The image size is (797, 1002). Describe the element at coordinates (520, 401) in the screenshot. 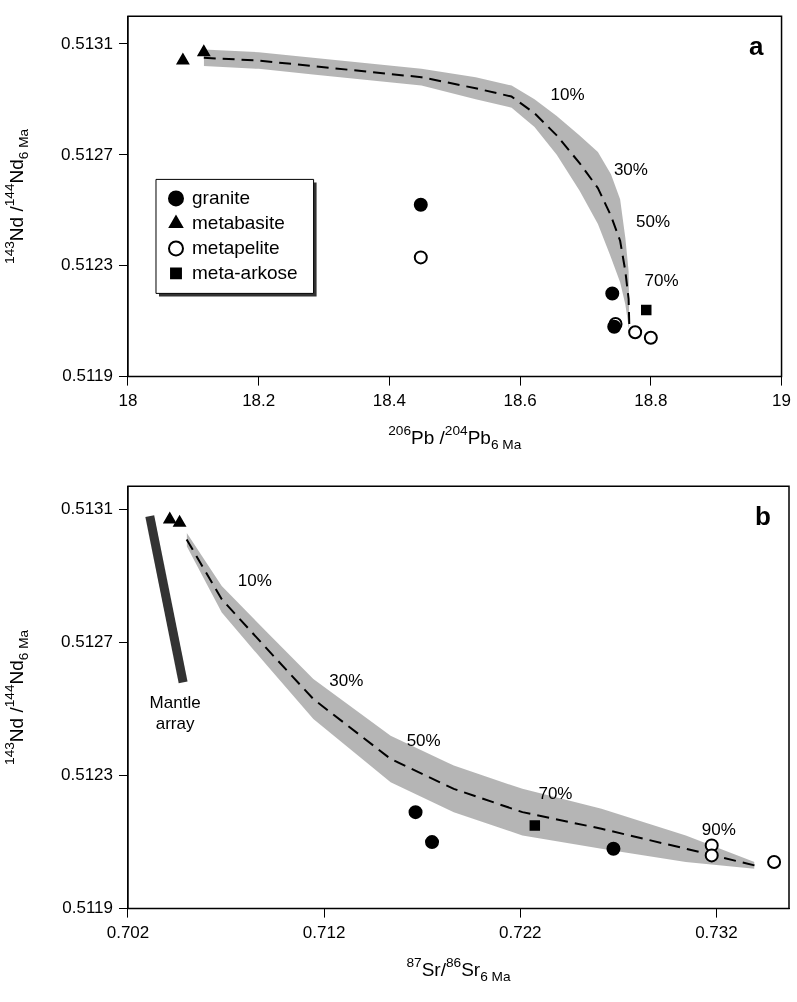

I see `x-tick-label: 18.6` at that location.